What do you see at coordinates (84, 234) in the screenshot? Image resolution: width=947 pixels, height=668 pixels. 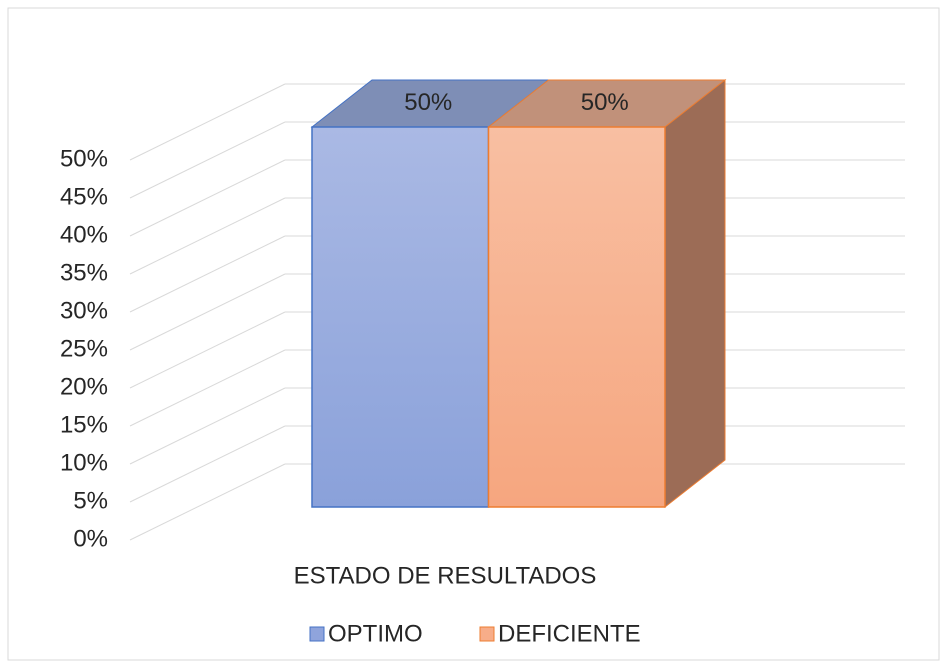 I see `y-tick-label: 40%` at bounding box center [84, 234].